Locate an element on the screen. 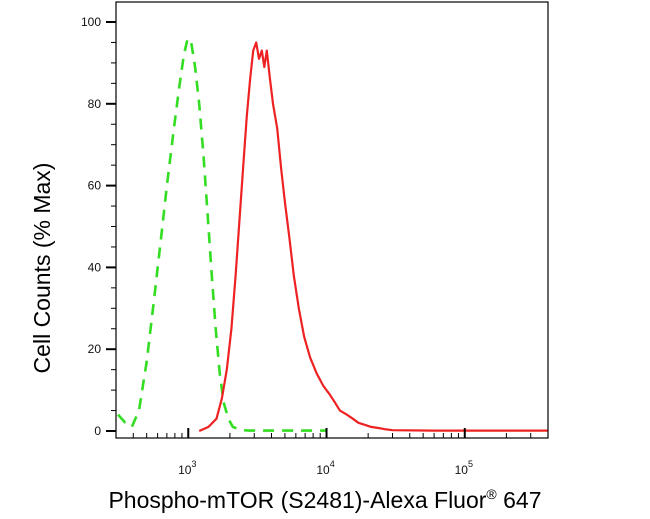 This screenshot has height=519, width=650. y-tick-label: 40 is located at coordinates (95, 267).